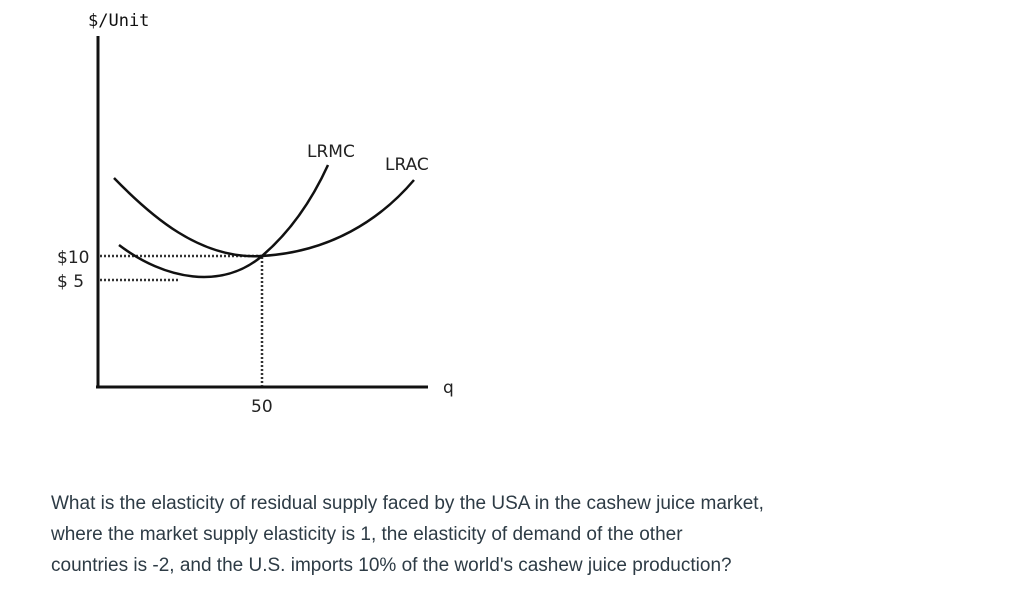  Describe the element at coordinates (448, 388) in the screenshot. I see `x-axis-label: q` at that location.